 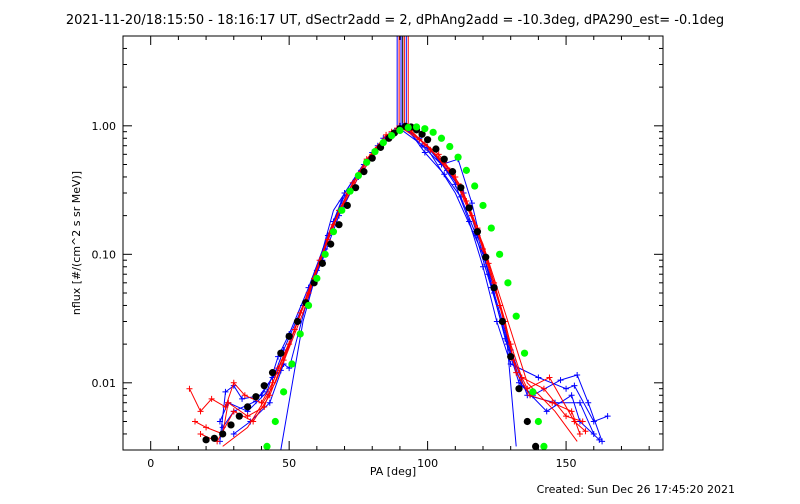 I want to click on x-tick-label: 50, so click(x=289, y=463).